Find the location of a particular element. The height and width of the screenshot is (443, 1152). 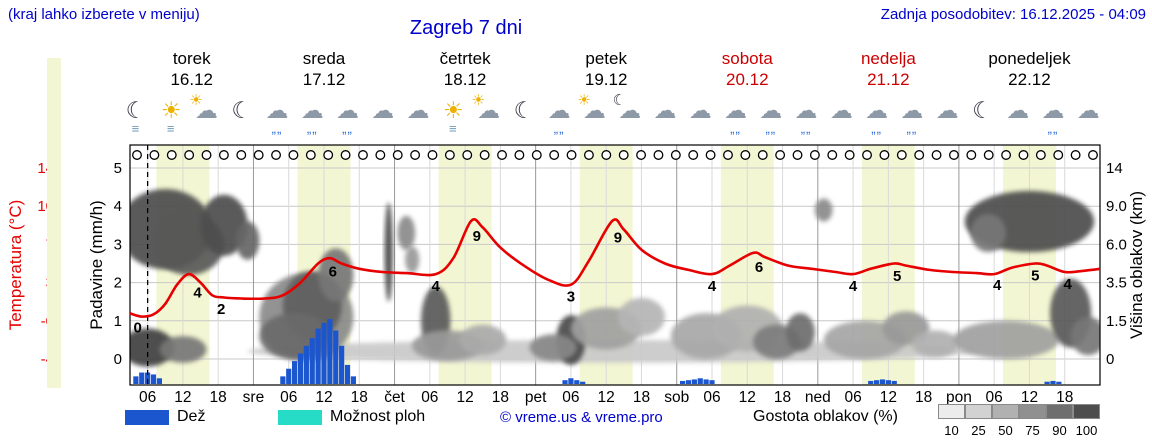

location-hint: (kraj lahko izberete v meniju) is located at coordinates (104, 14).